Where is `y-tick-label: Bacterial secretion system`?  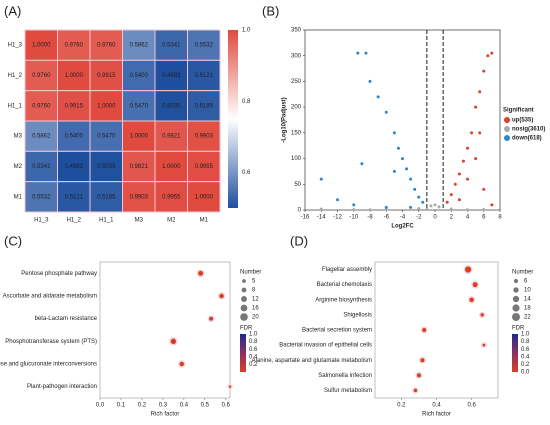
y-tick-label: Bacterial secretion system is located at coordinates (337, 331).